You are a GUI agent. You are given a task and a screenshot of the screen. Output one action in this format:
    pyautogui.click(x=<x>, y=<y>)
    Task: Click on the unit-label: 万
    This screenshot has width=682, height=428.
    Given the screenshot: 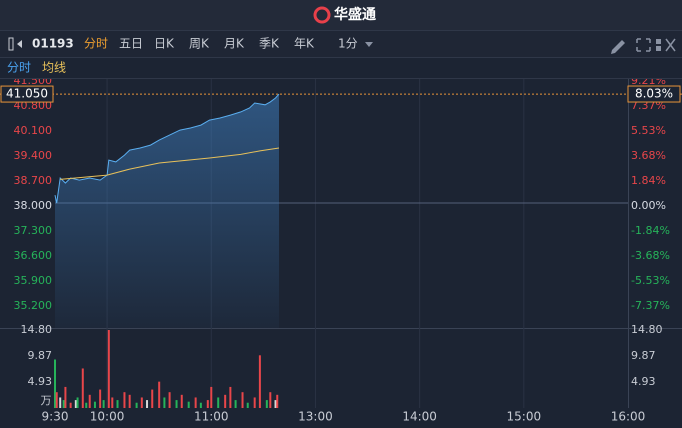 What is the action you would take?
    pyautogui.click(x=46, y=400)
    